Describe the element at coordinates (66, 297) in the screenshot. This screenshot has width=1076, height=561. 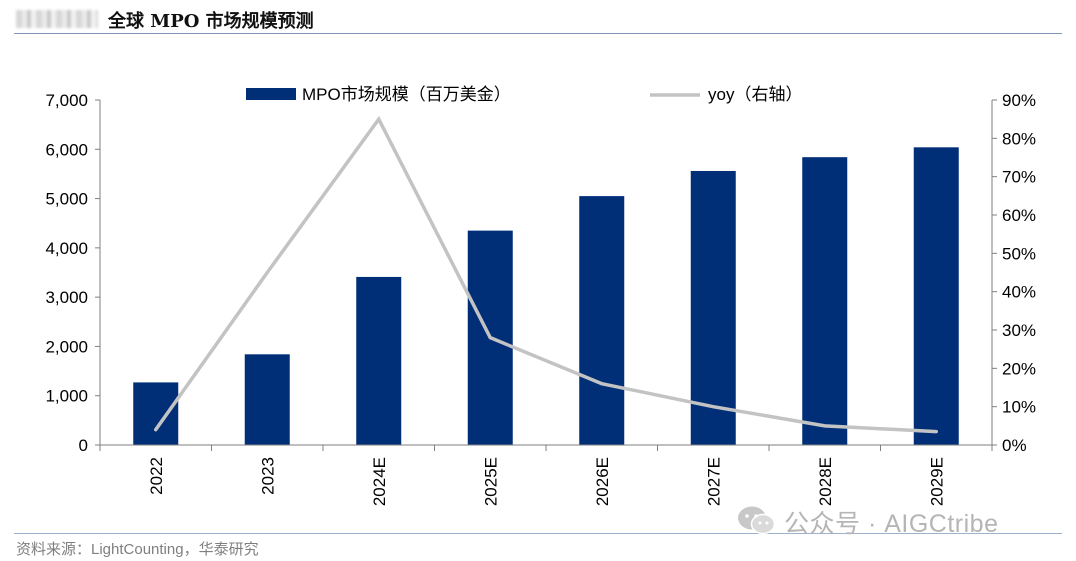
I see `left-tick-label: 3,000` at that location.